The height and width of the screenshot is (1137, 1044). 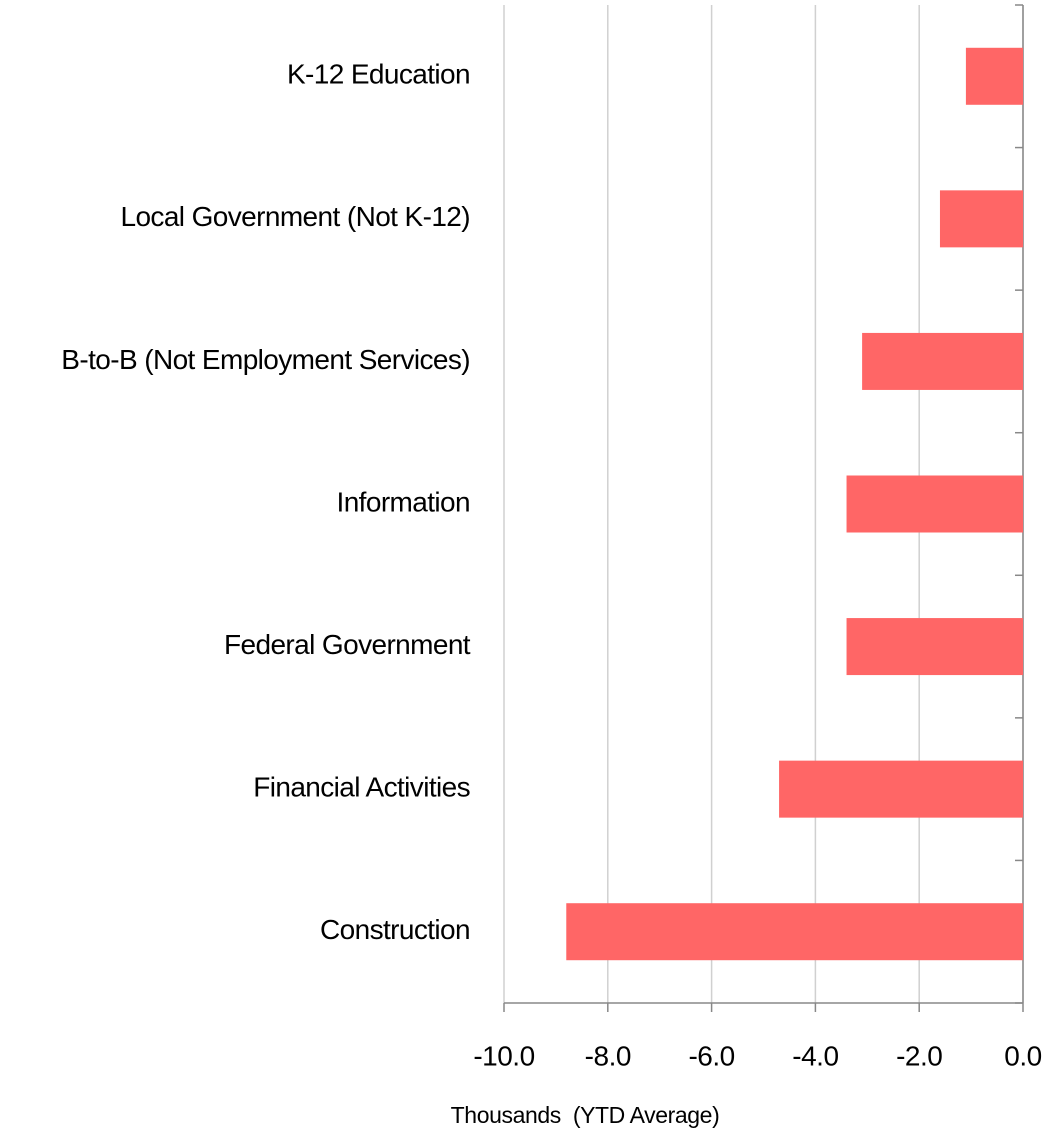 What do you see at coordinates (265, 359) in the screenshot?
I see `y-tick-label: B-to-B (Not Employment Services)` at bounding box center [265, 359].